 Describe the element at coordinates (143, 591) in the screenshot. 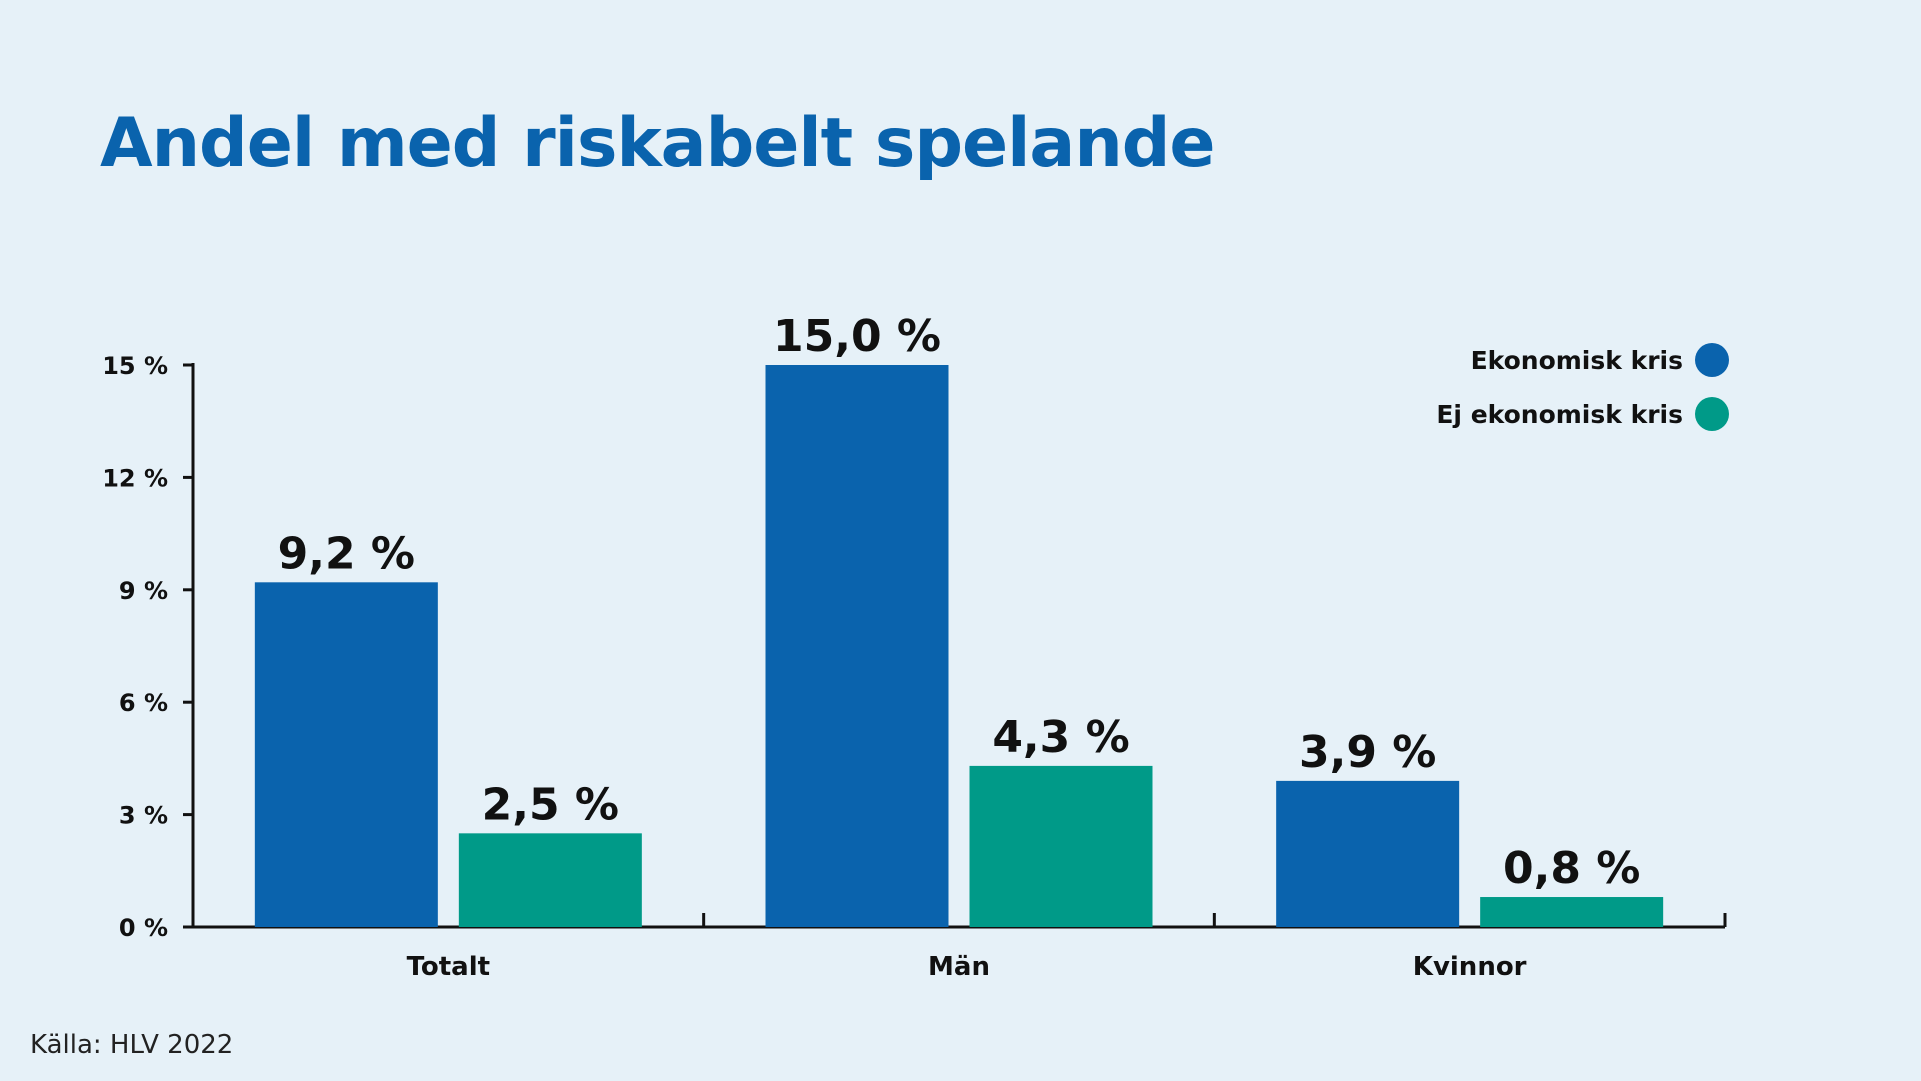

I see `y-tick-label: 9 %` at that location.